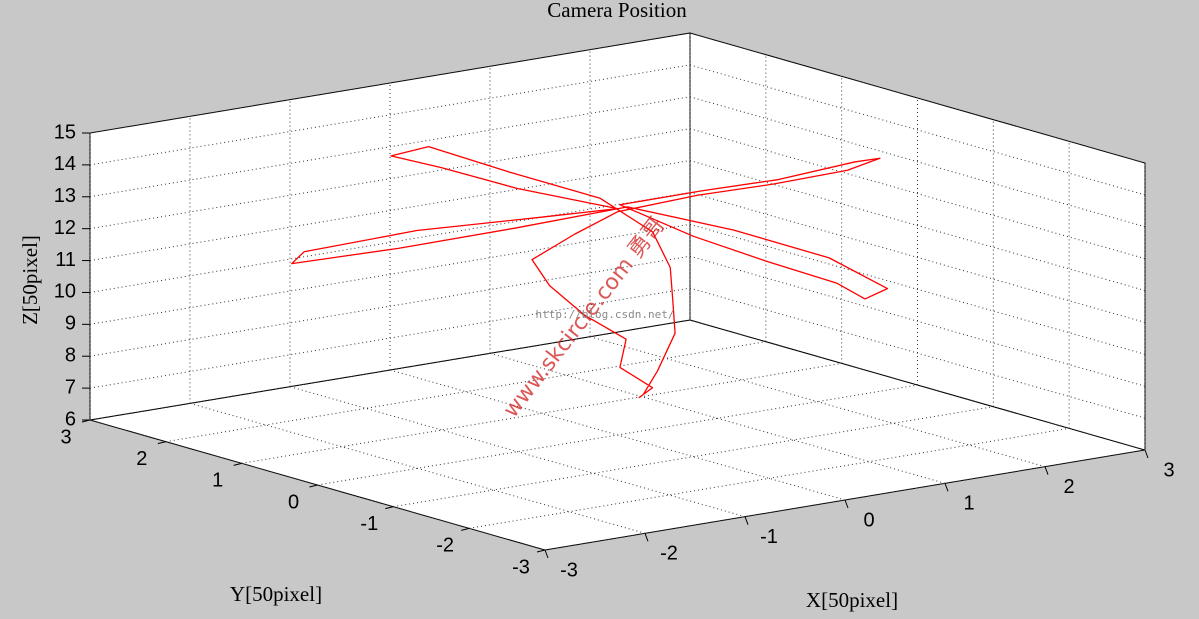 This screenshot has height=619, width=1199. What do you see at coordinates (852, 600) in the screenshot?
I see `x-axis-label: X[50pixel]` at bounding box center [852, 600].